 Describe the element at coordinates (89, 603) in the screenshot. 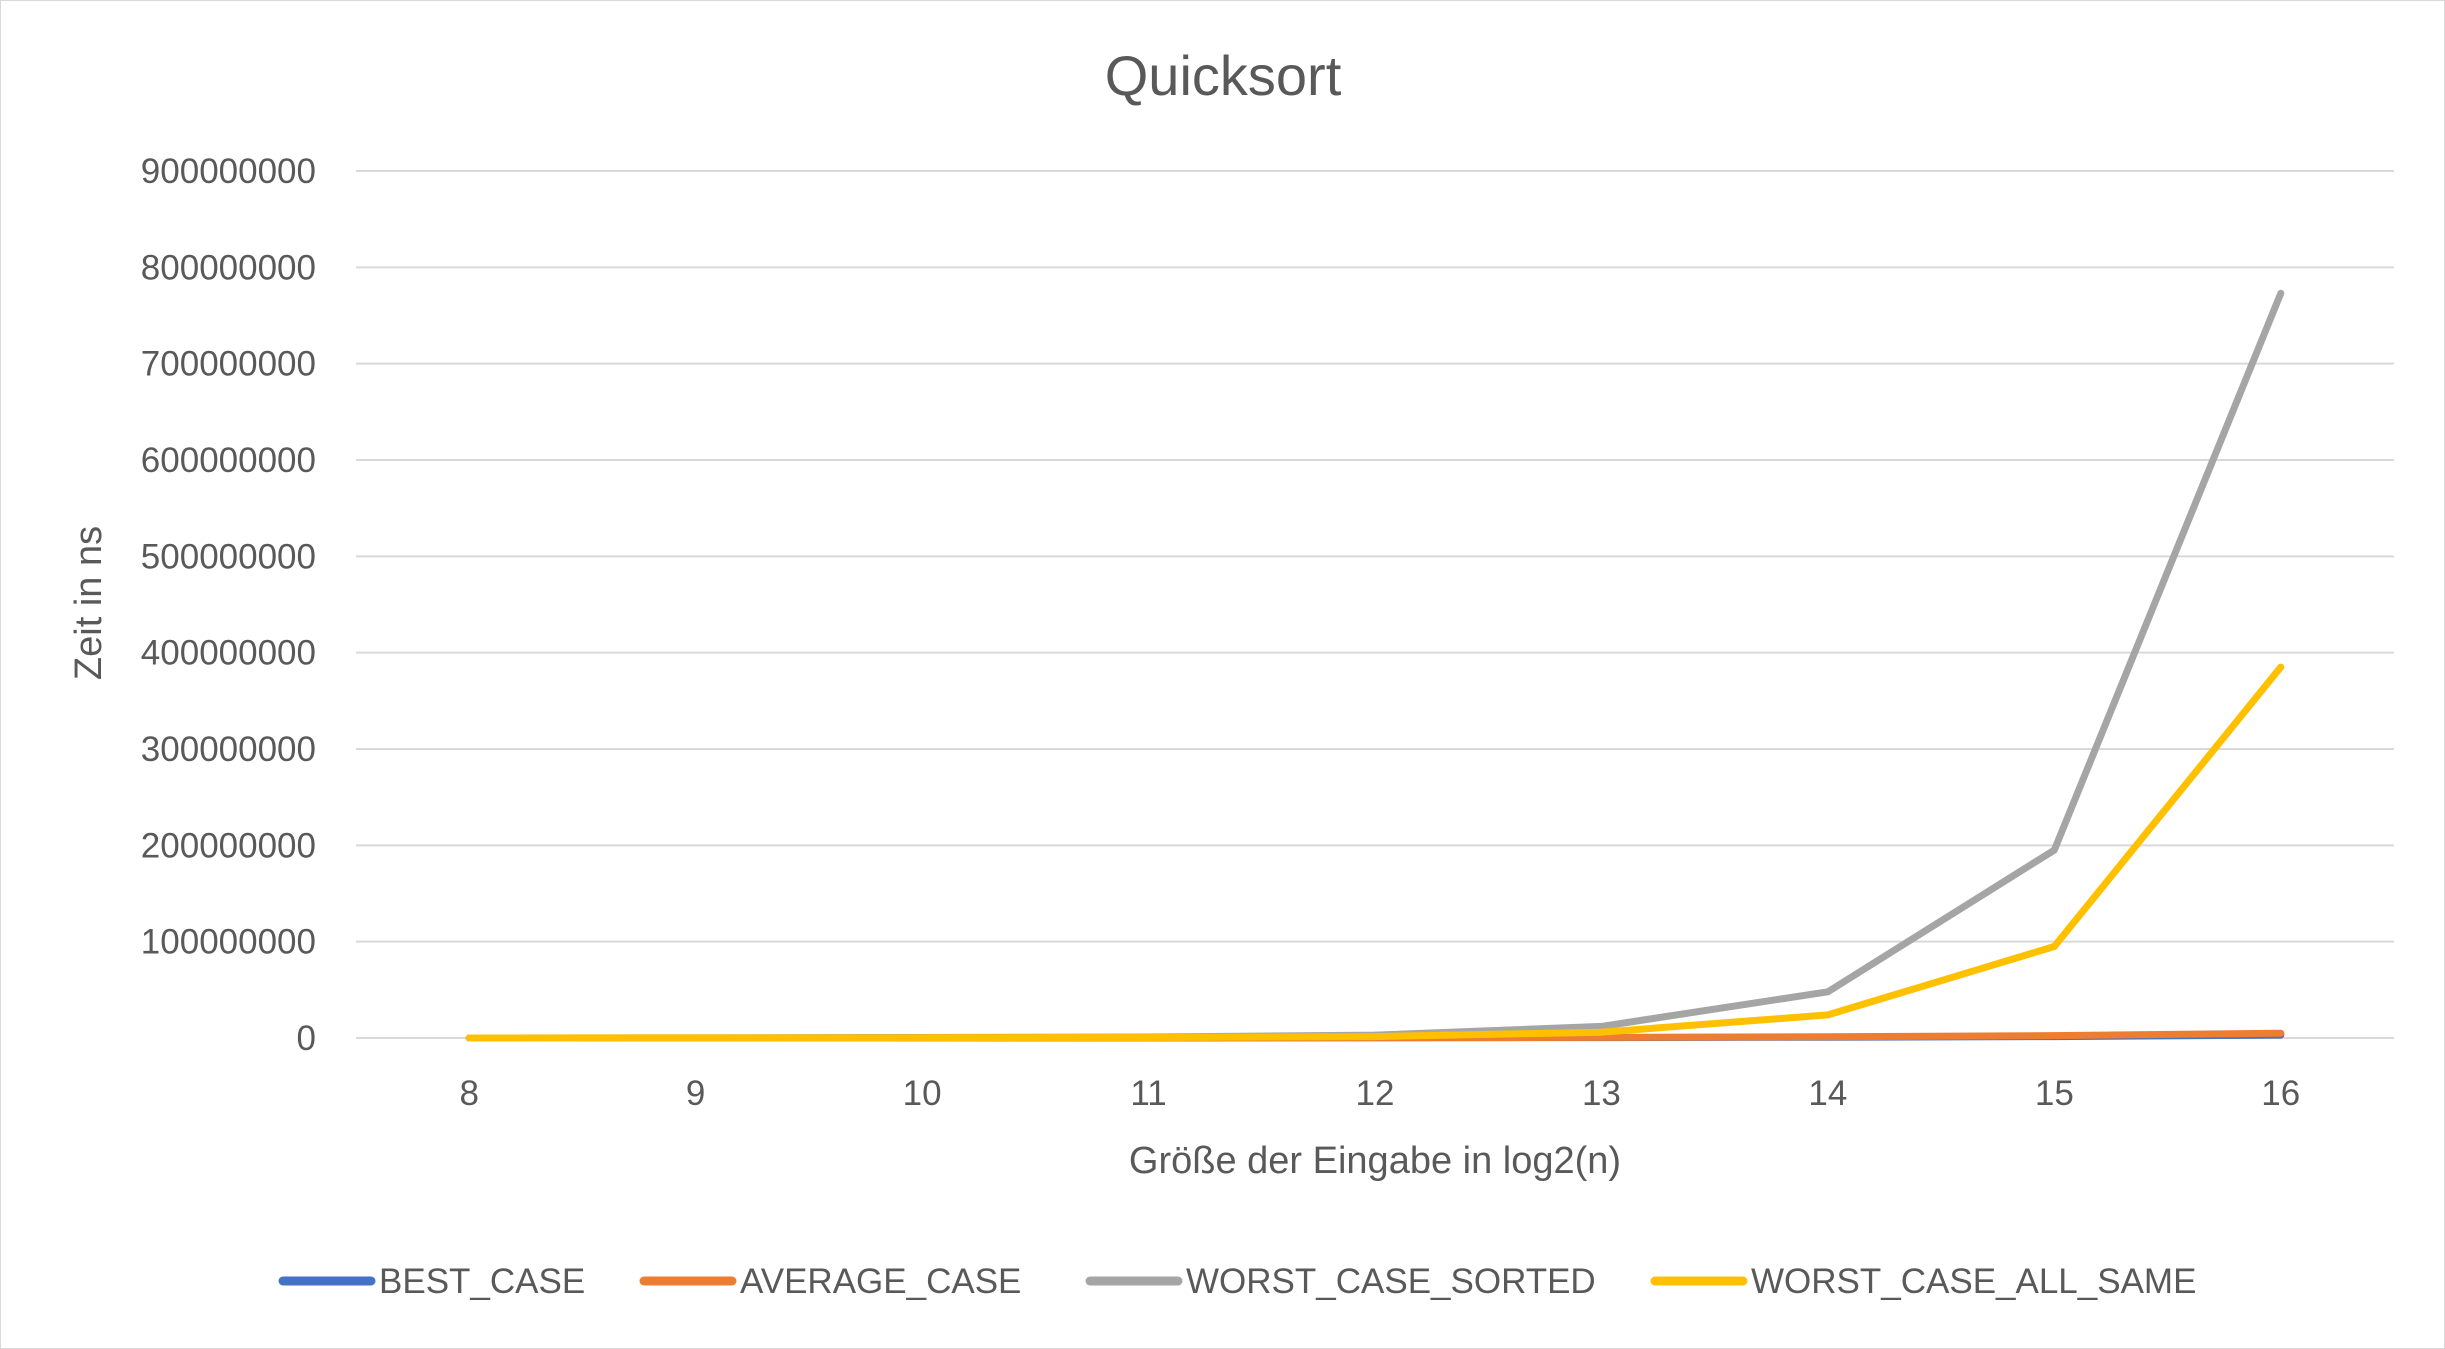

I see `y-axis-title: Zeit in ns` at that location.